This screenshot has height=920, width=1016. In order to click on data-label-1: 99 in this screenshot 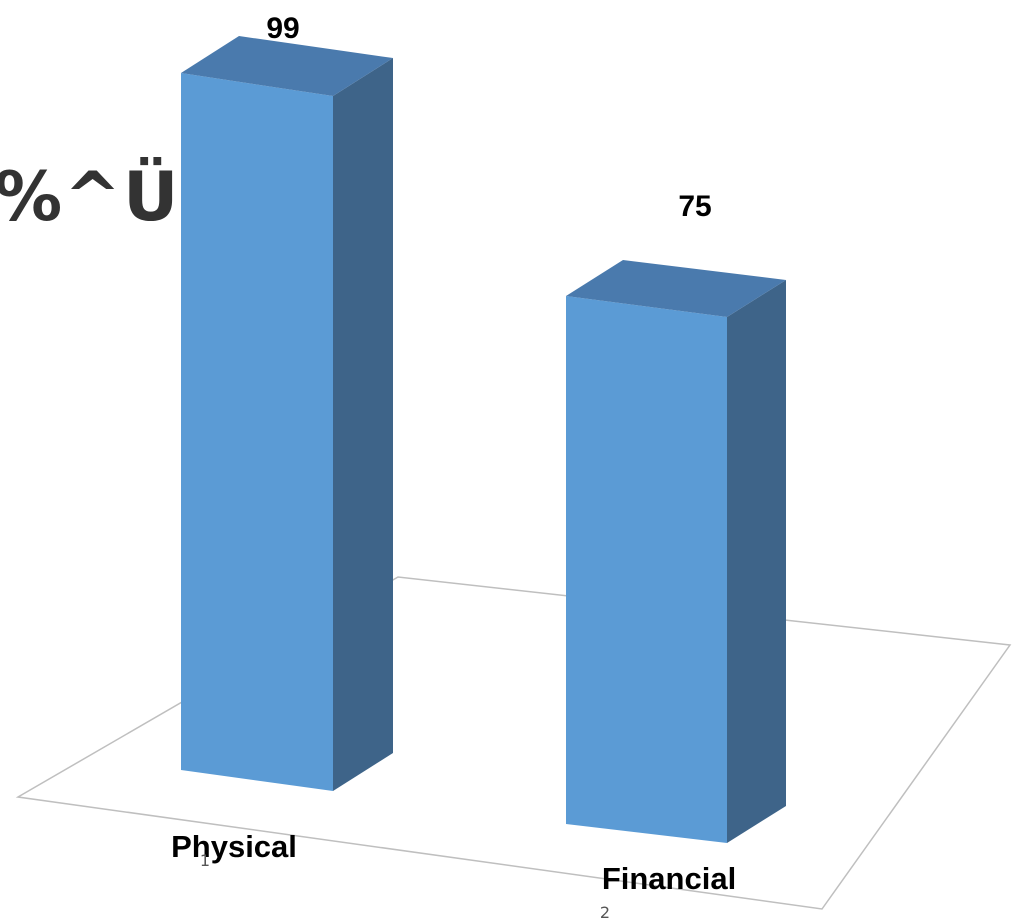, I will do `click(282, 28)`.